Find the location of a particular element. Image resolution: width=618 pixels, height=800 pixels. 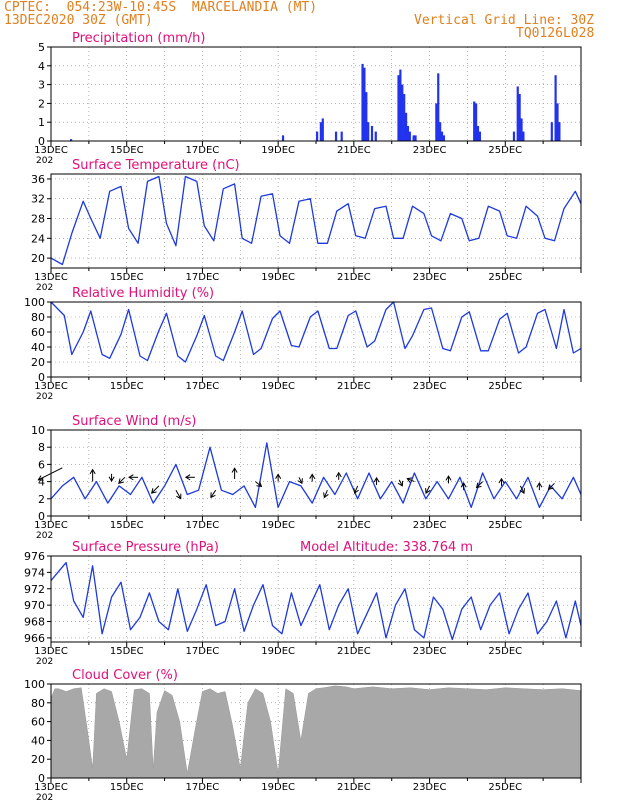

y-tick-label: 10 is located at coordinates (38, 430).